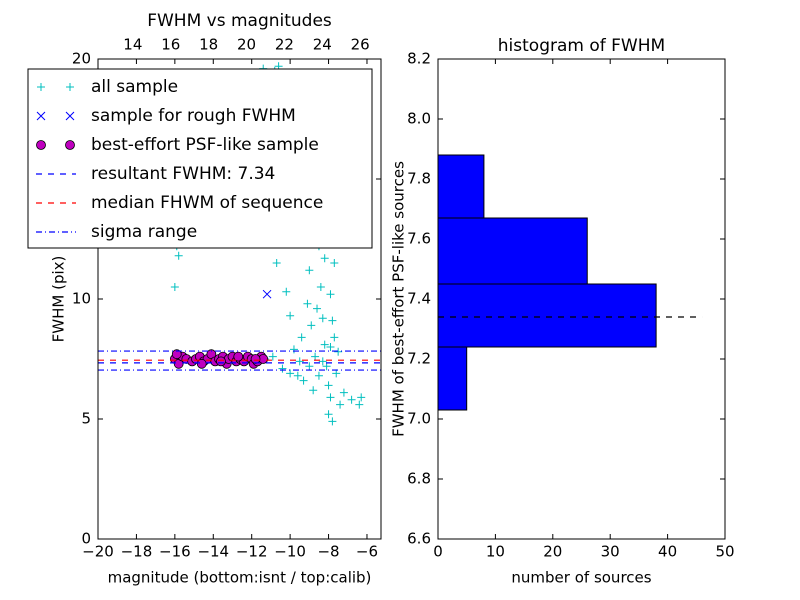 The image size is (800, 600). I want to click on legend-label: median FHWM of sequence, so click(207, 203).